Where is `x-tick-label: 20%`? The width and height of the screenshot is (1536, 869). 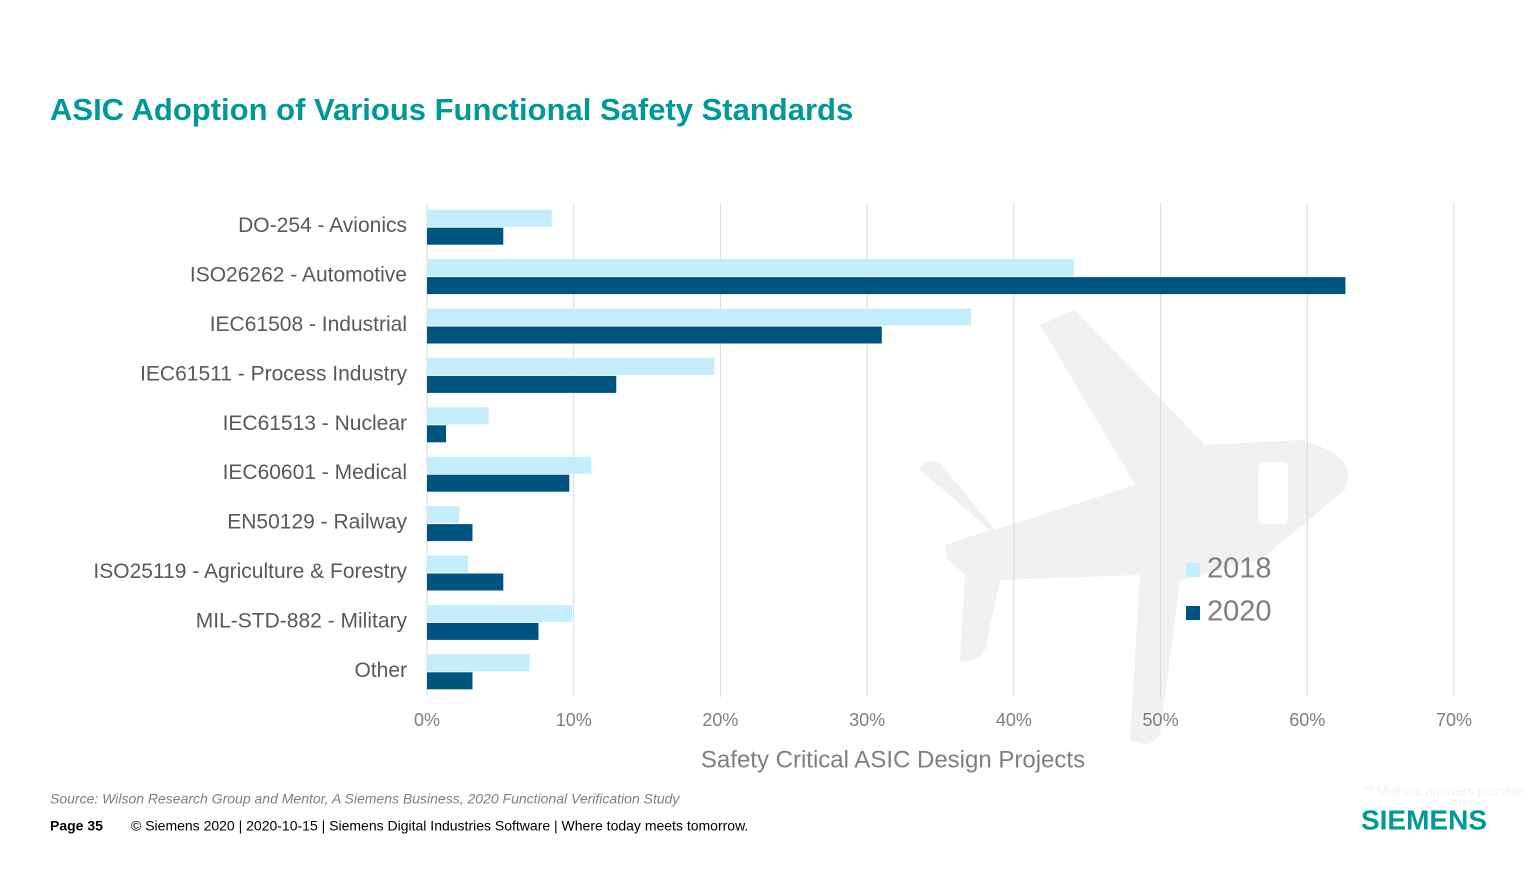
x-tick-label: 20% is located at coordinates (720, 720).